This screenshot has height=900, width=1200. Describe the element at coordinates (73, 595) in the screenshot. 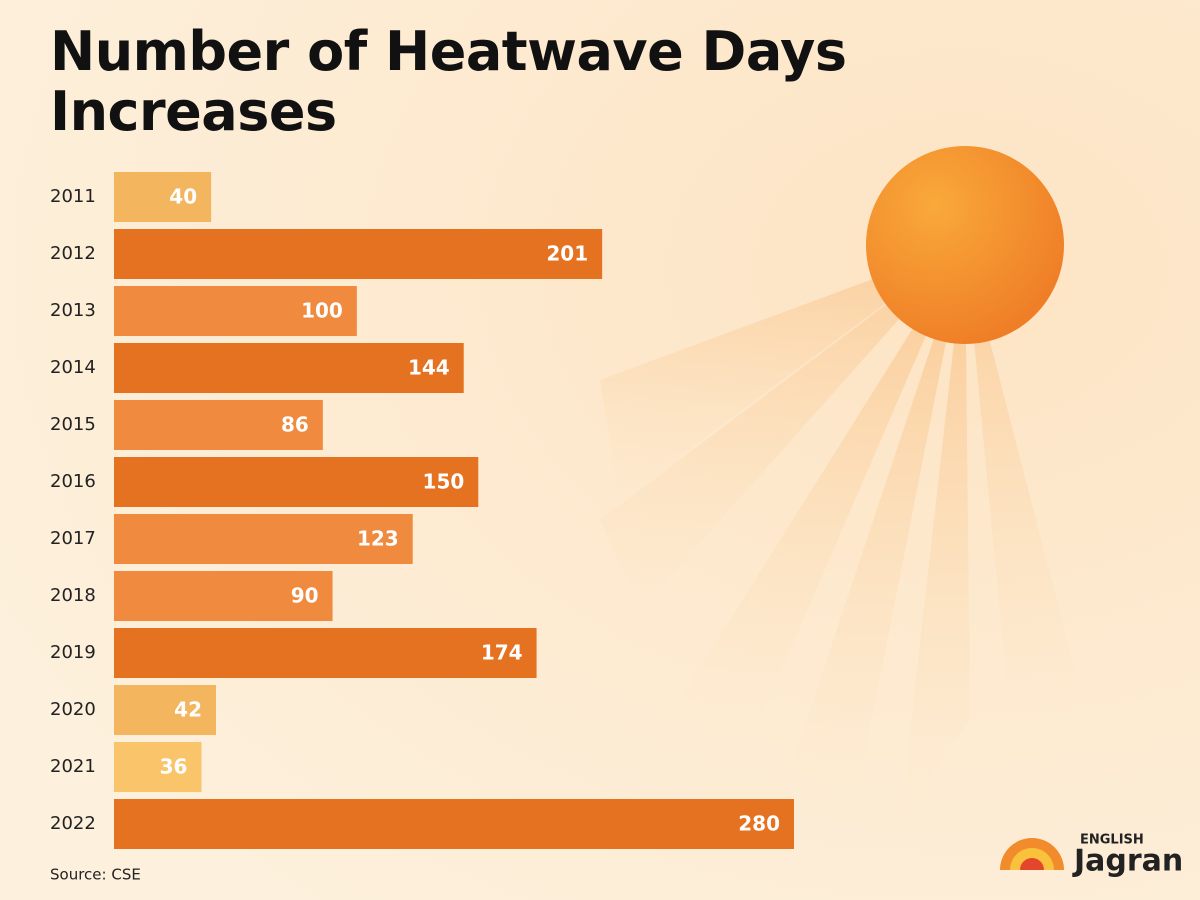

I see `y-tick-label: 2018` at that location.